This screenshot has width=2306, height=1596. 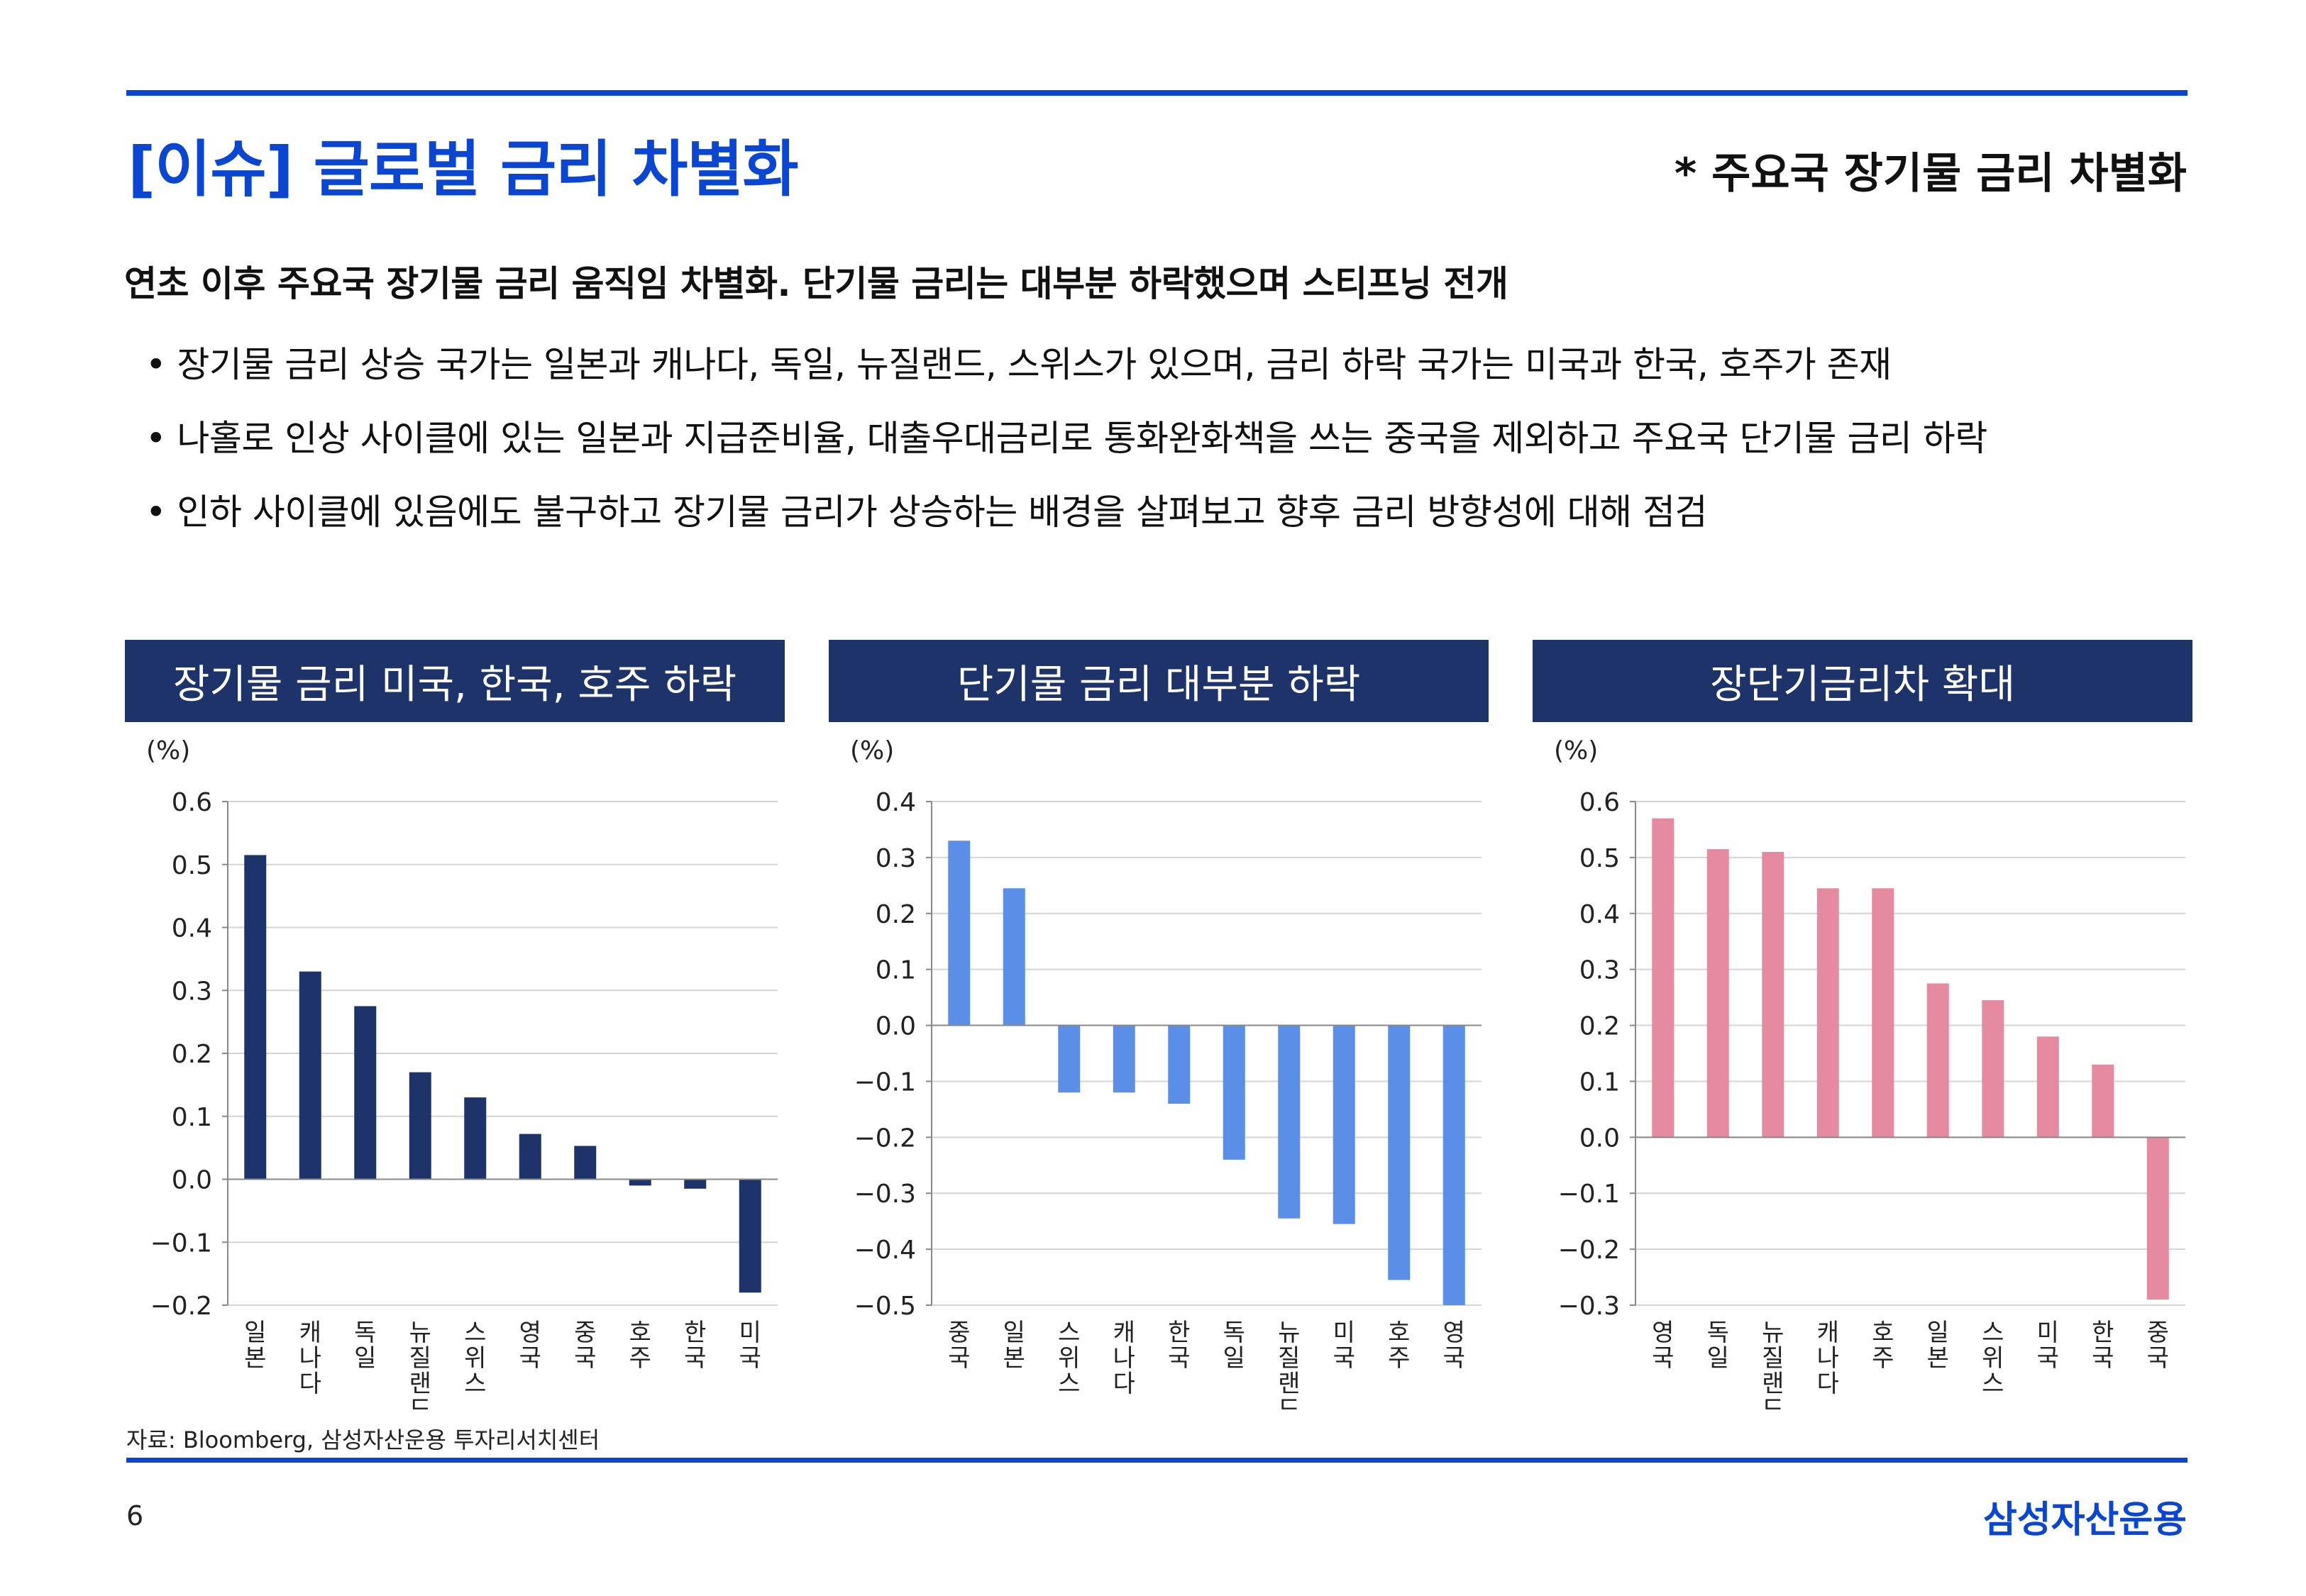 I want to click on page-number: 6, so click(x=135, y=1515).